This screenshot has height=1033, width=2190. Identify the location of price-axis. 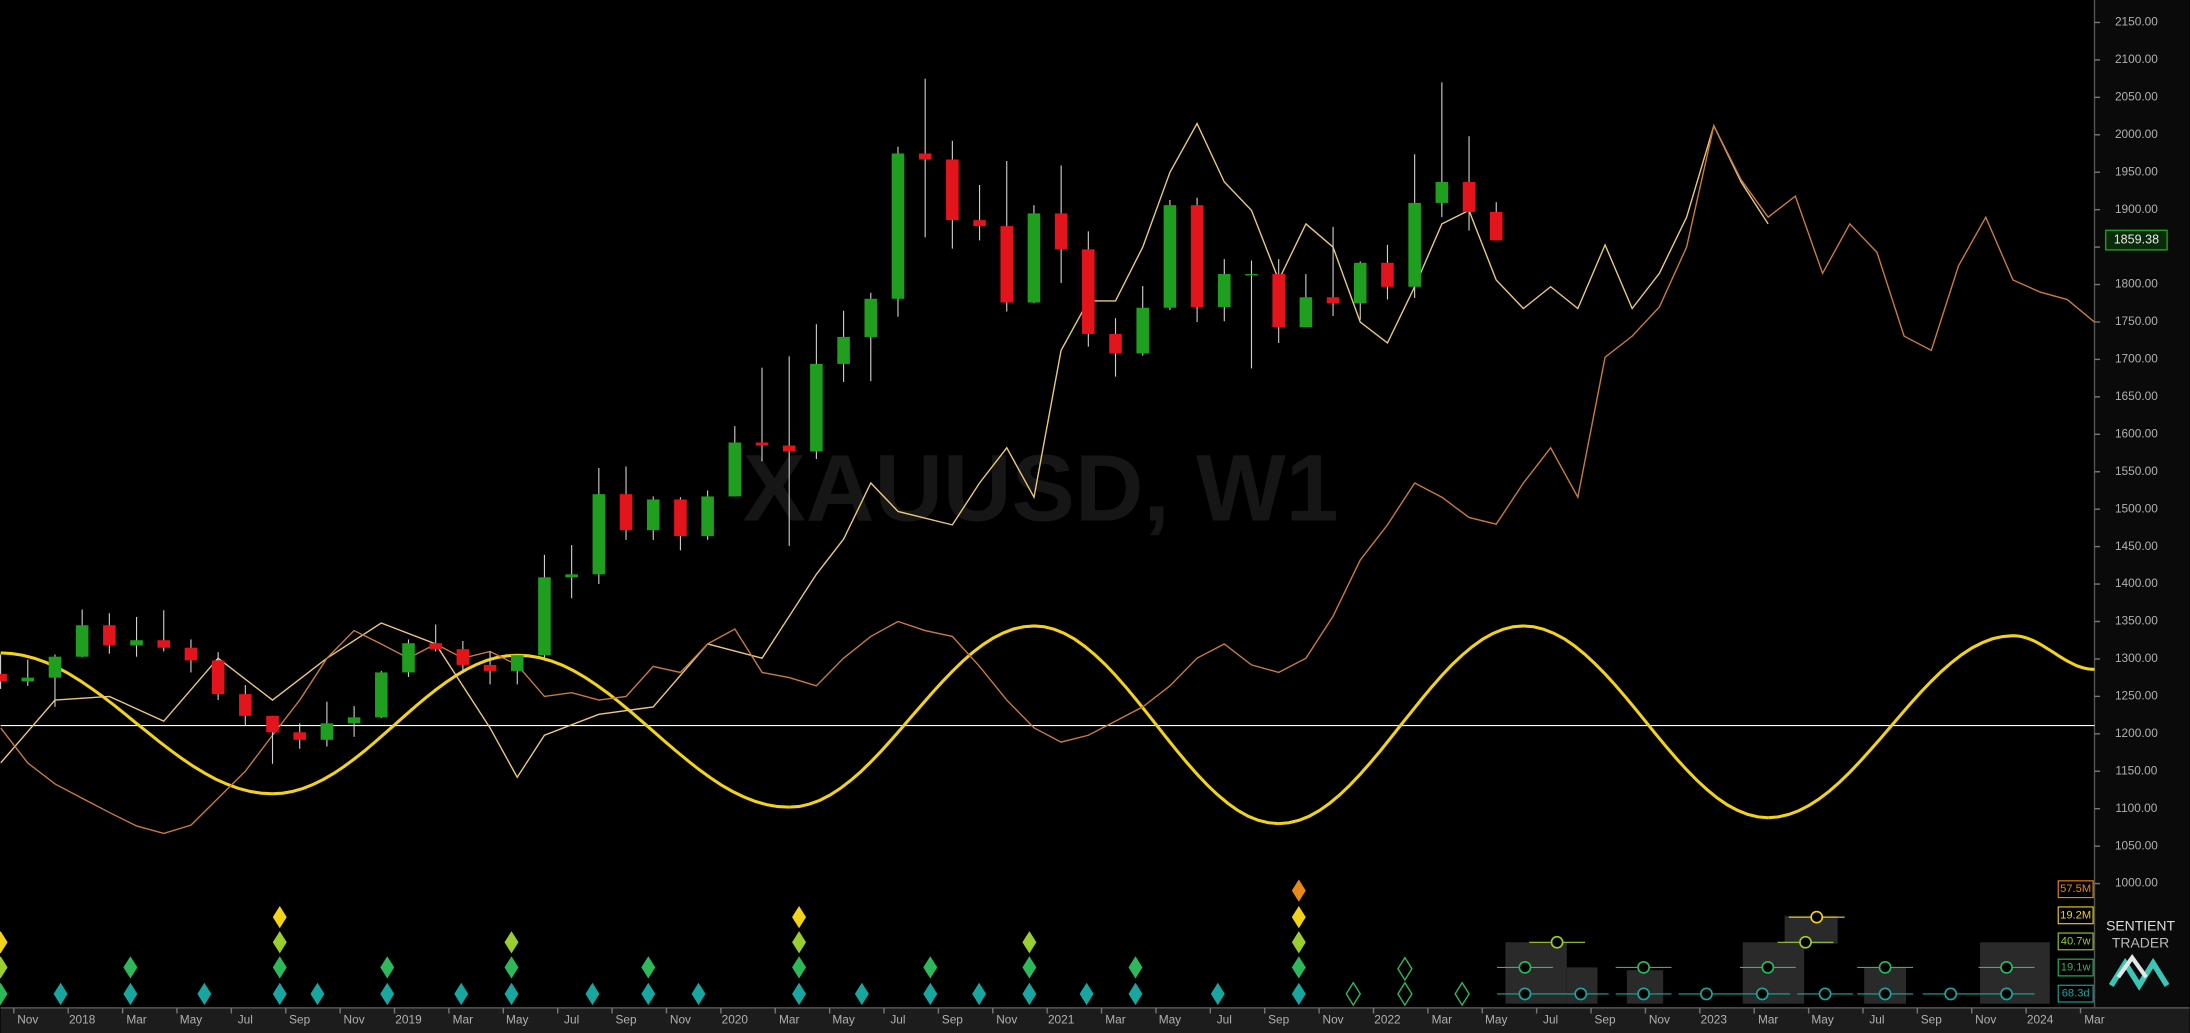
(2142, 504).